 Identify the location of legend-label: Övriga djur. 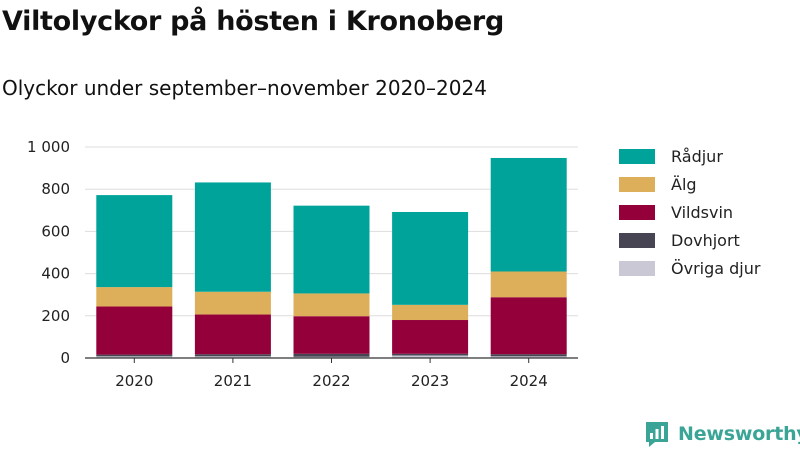
(716, 268).